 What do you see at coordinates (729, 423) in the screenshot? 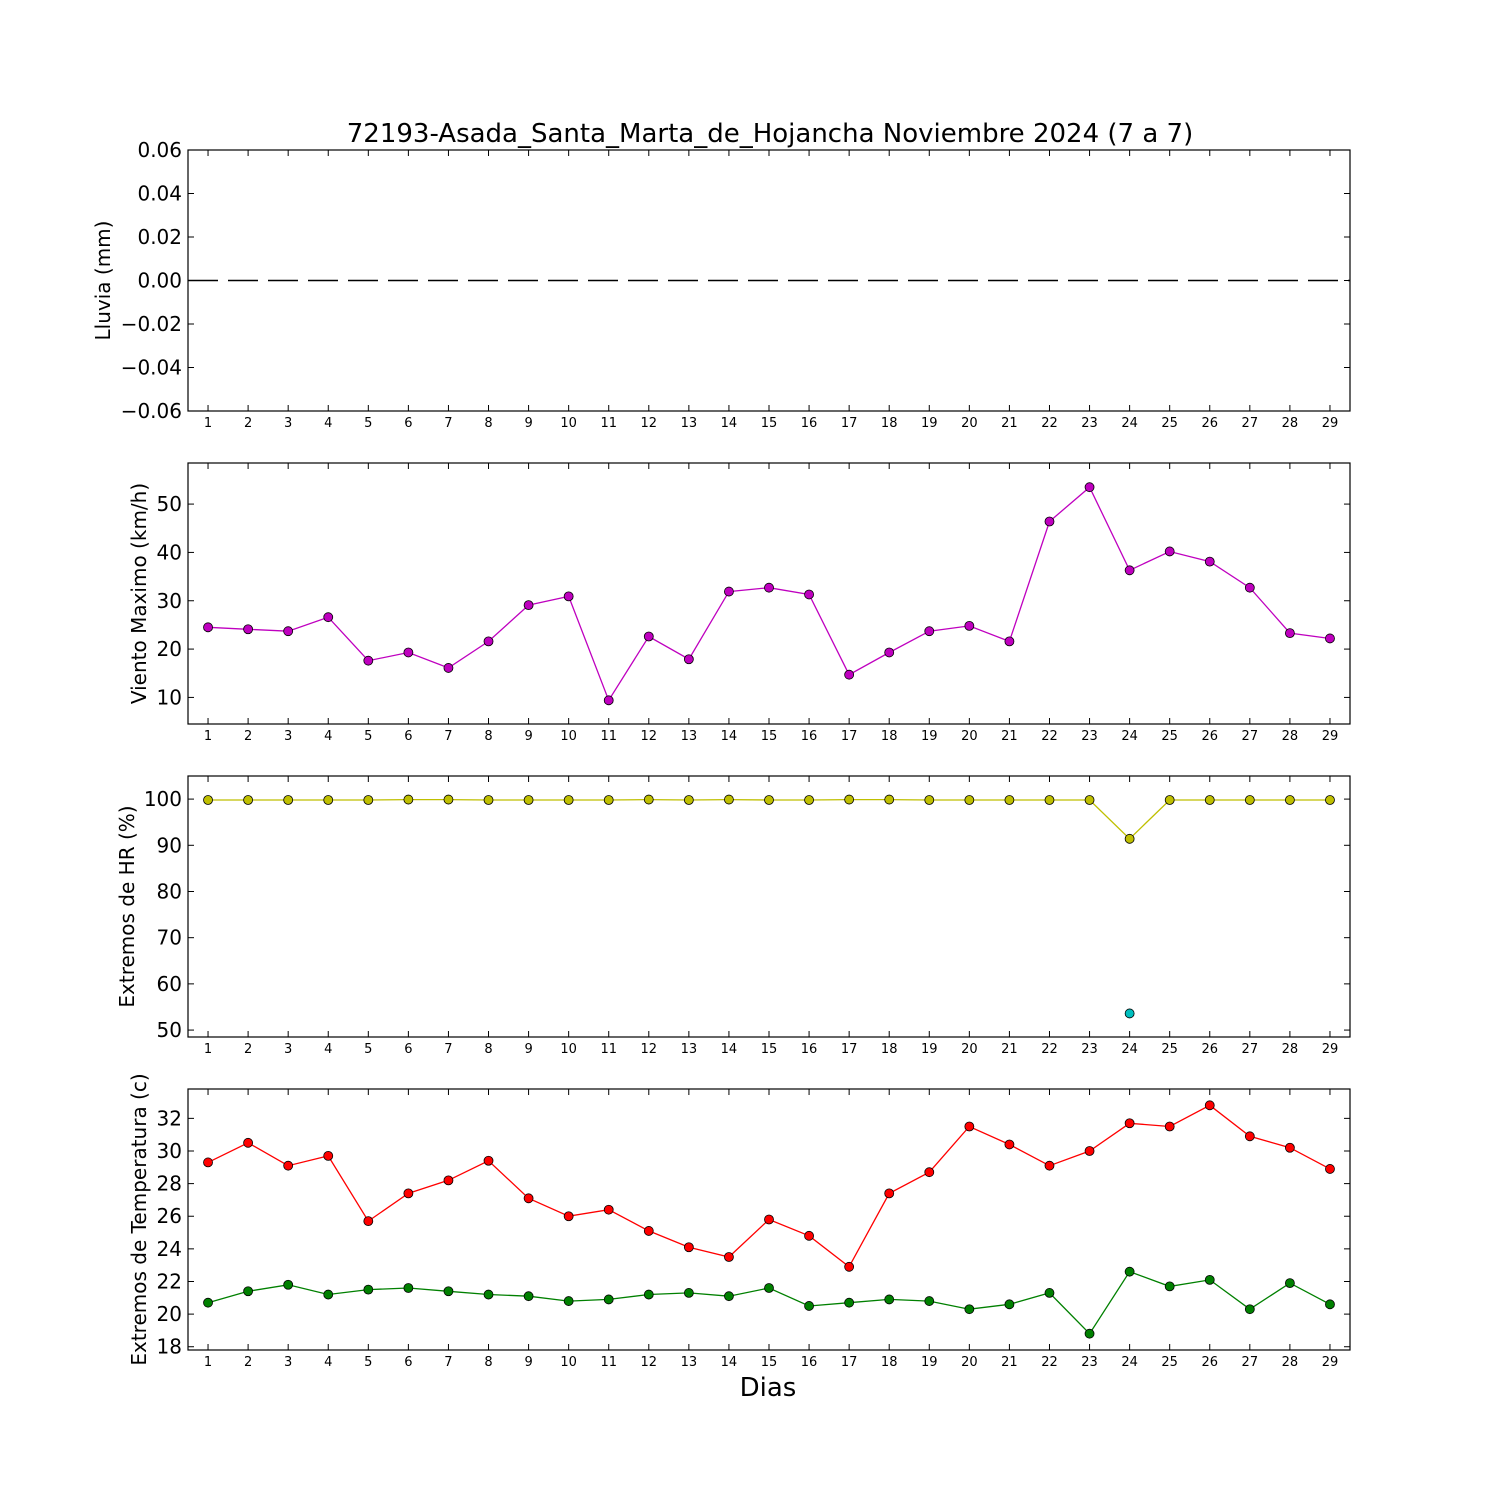
I see `x-tick-label: 14` at bounding box center [729, 423].